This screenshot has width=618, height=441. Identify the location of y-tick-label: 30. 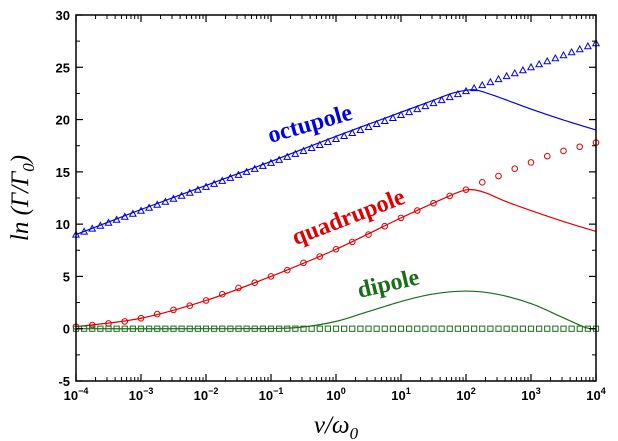
(63, 15).